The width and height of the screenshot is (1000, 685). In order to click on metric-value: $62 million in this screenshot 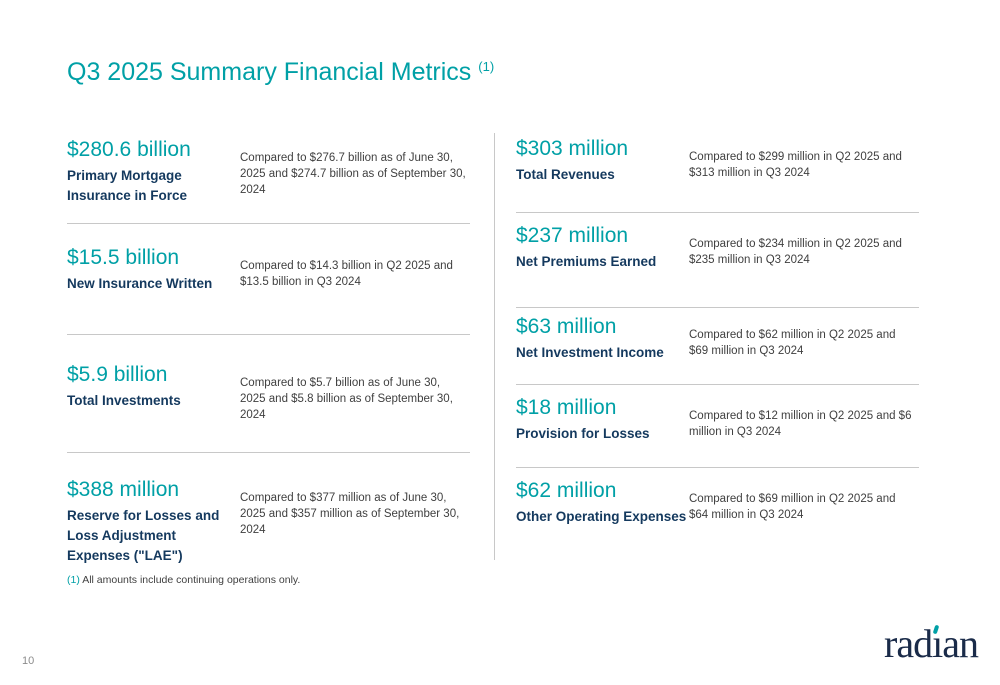, I will do `click(566, 490)`.